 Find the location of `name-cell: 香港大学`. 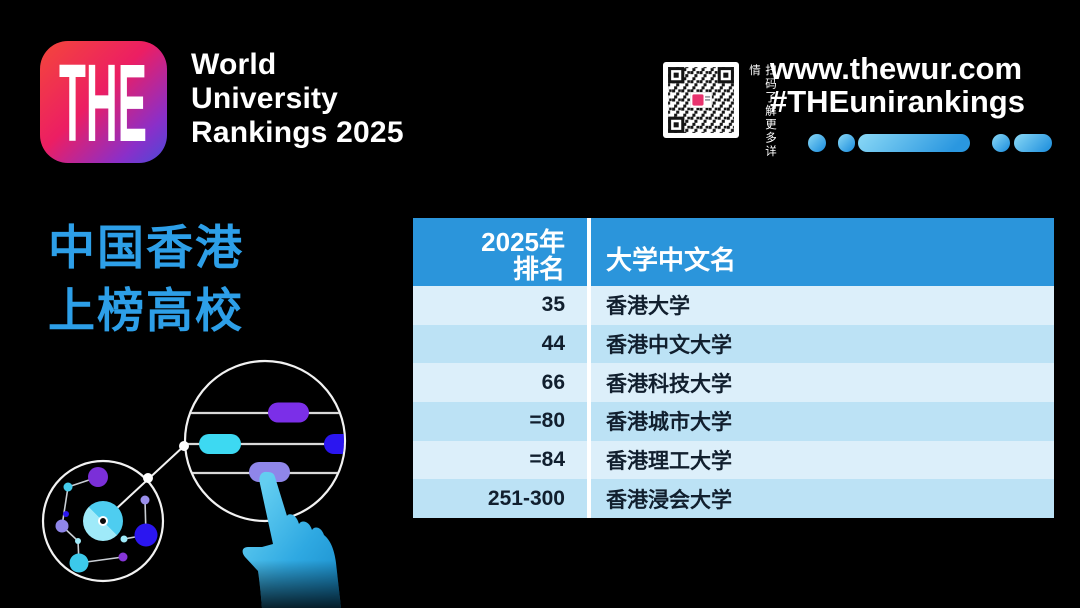

name-cell: 香港大学 is located at coordinates (648, 307).